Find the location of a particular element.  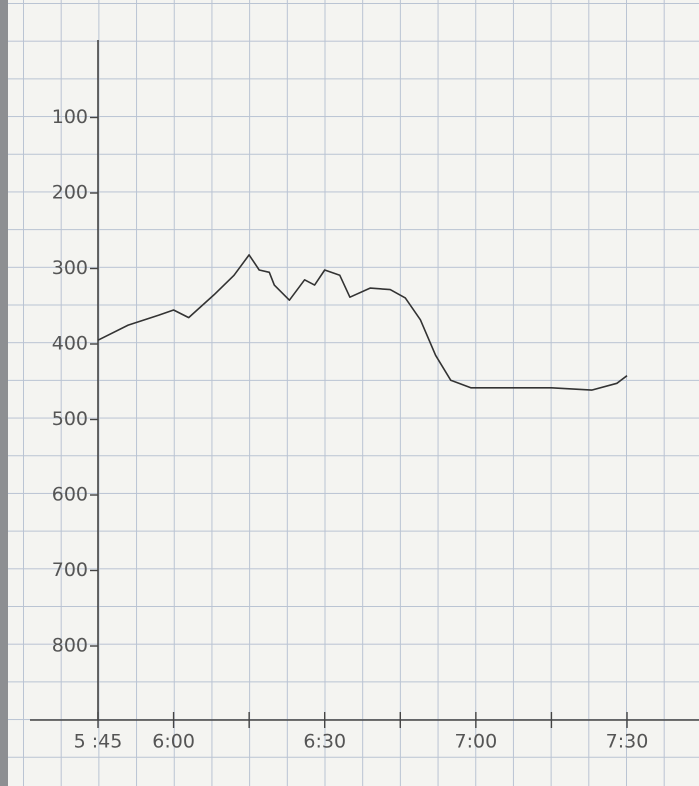

data-line is located at coordinates (362, 322).